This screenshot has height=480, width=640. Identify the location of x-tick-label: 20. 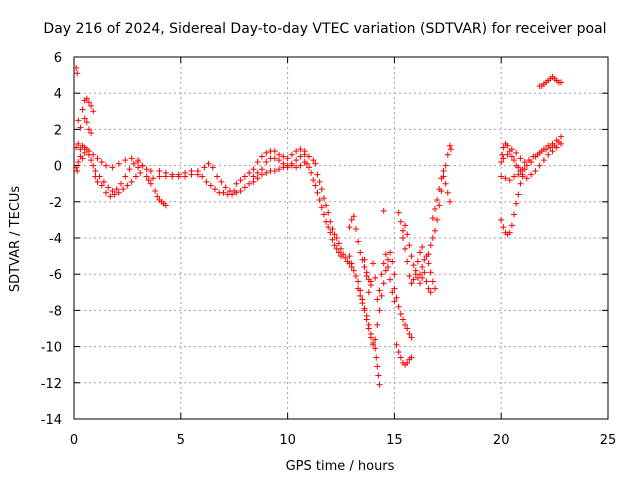
(501, 440).